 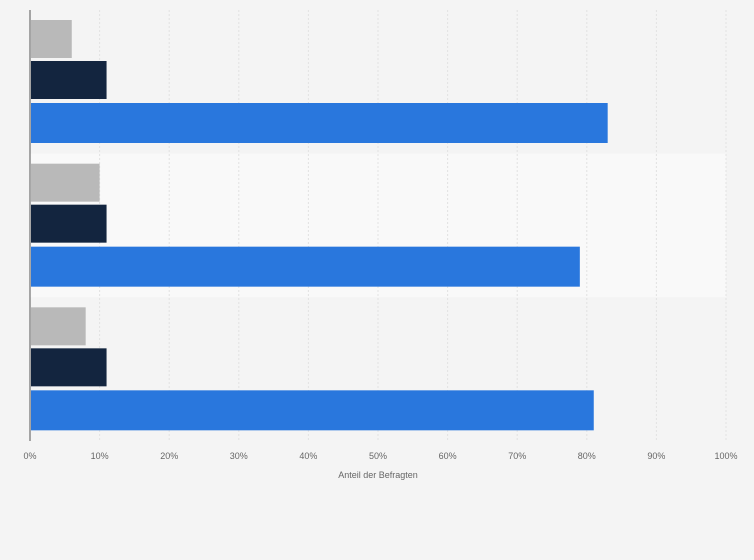 I want to click on x-axis-title: Anteil der Befragten, so click(x=378, y=475).